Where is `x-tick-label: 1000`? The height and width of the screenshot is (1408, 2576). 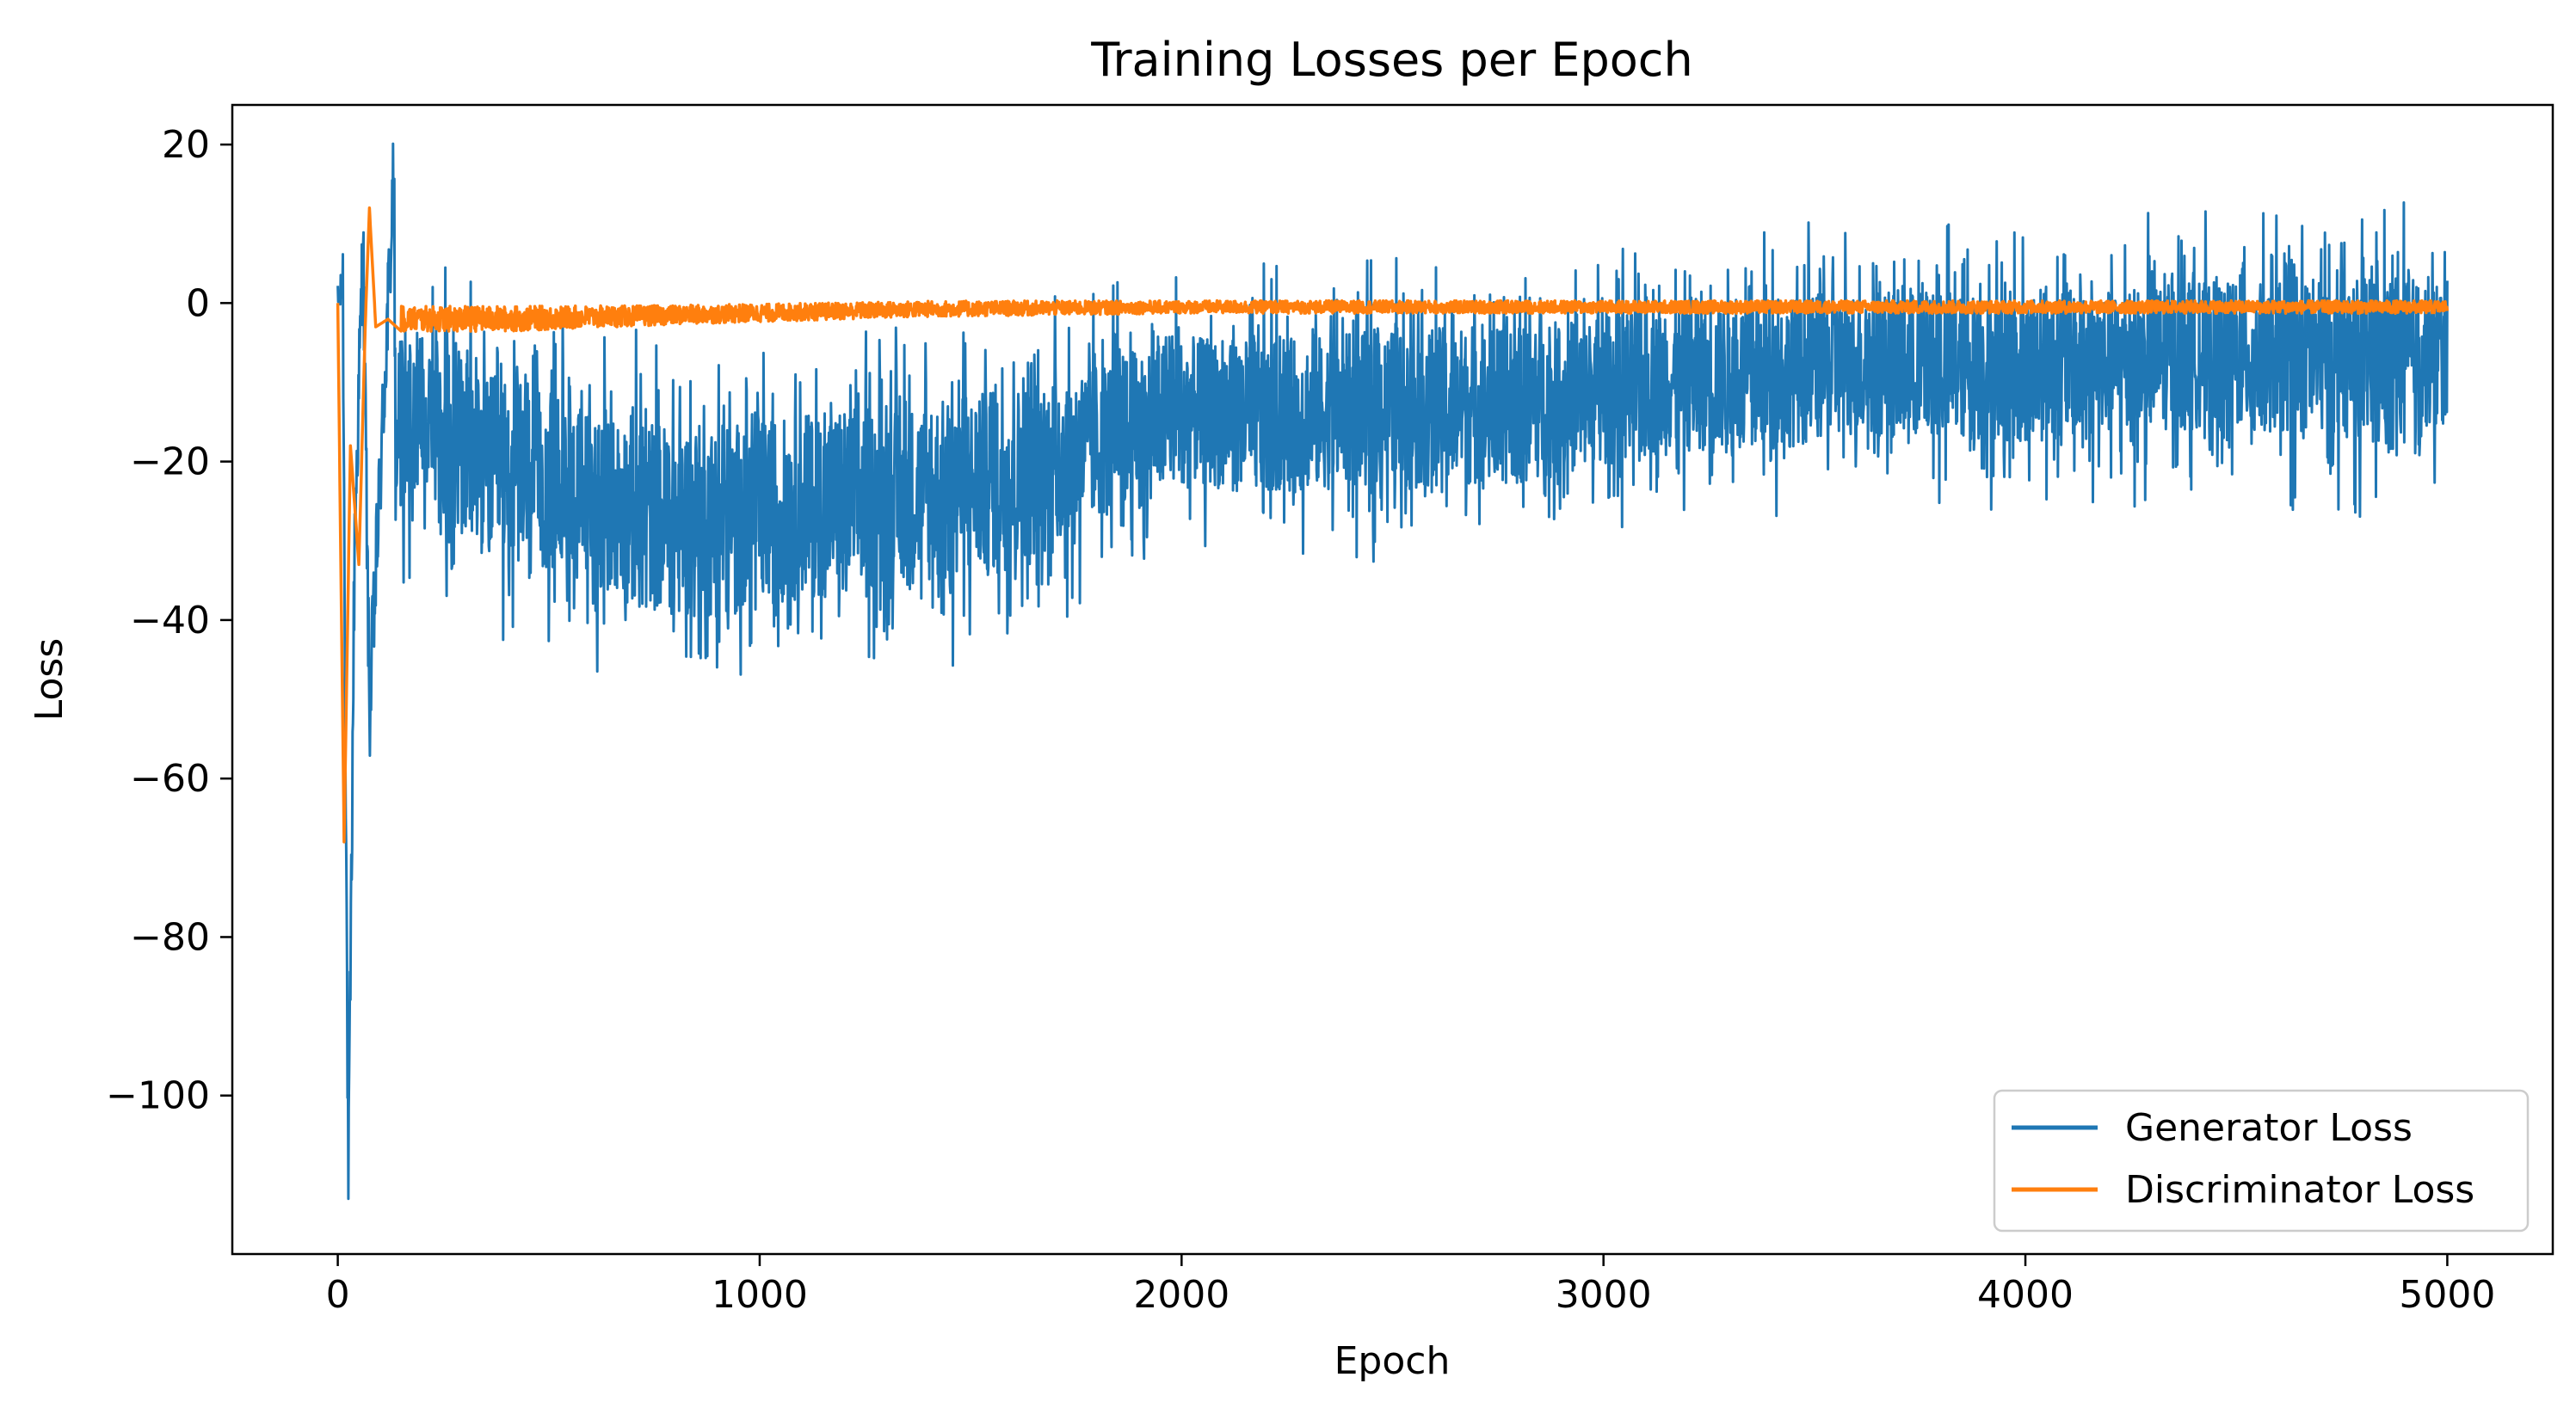
x-tick-label: 1000 is located at coordinates (760, 1295).